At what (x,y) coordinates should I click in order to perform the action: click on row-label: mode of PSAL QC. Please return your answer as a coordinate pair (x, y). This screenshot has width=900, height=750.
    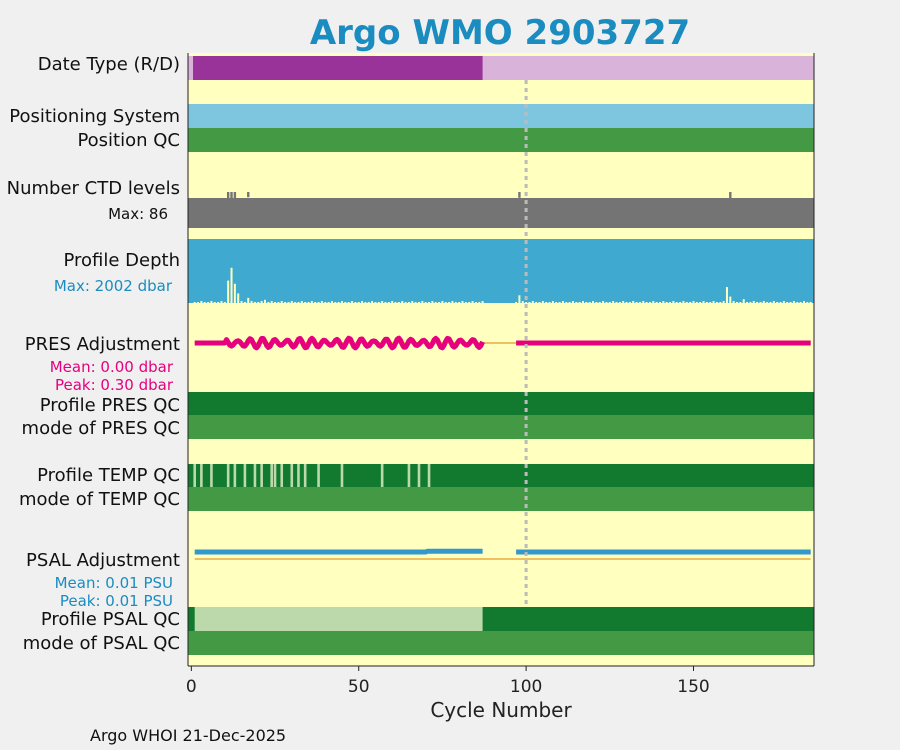
    Looking at the image, I should click on (101, 643).